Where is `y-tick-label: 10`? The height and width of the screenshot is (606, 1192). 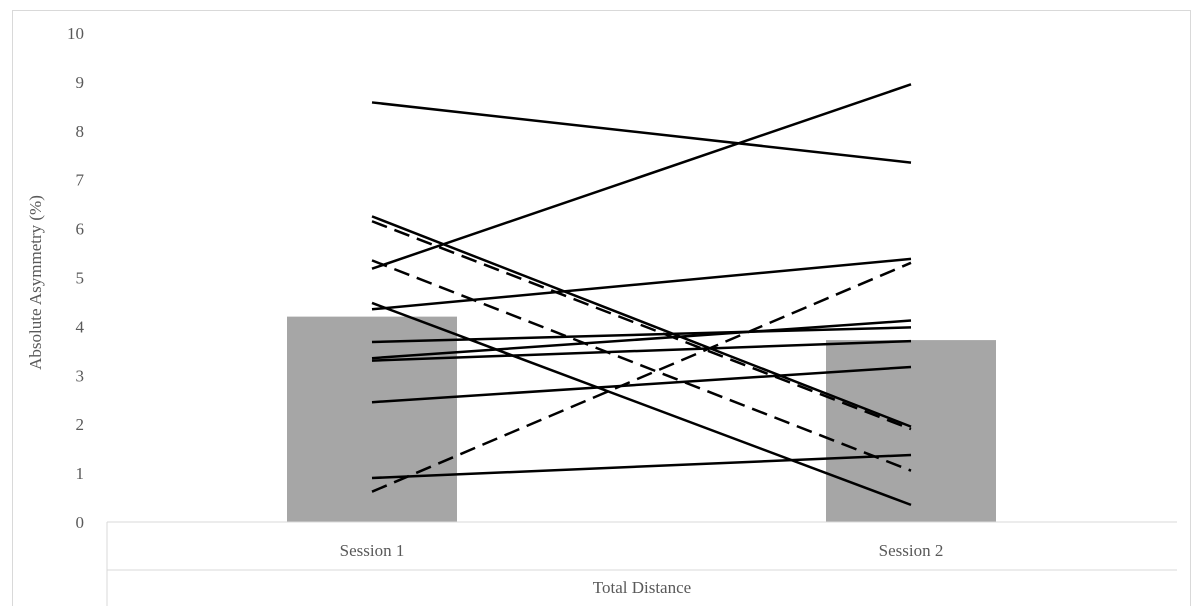
y-tick-label: 10 is located at coordinates (75, 33).